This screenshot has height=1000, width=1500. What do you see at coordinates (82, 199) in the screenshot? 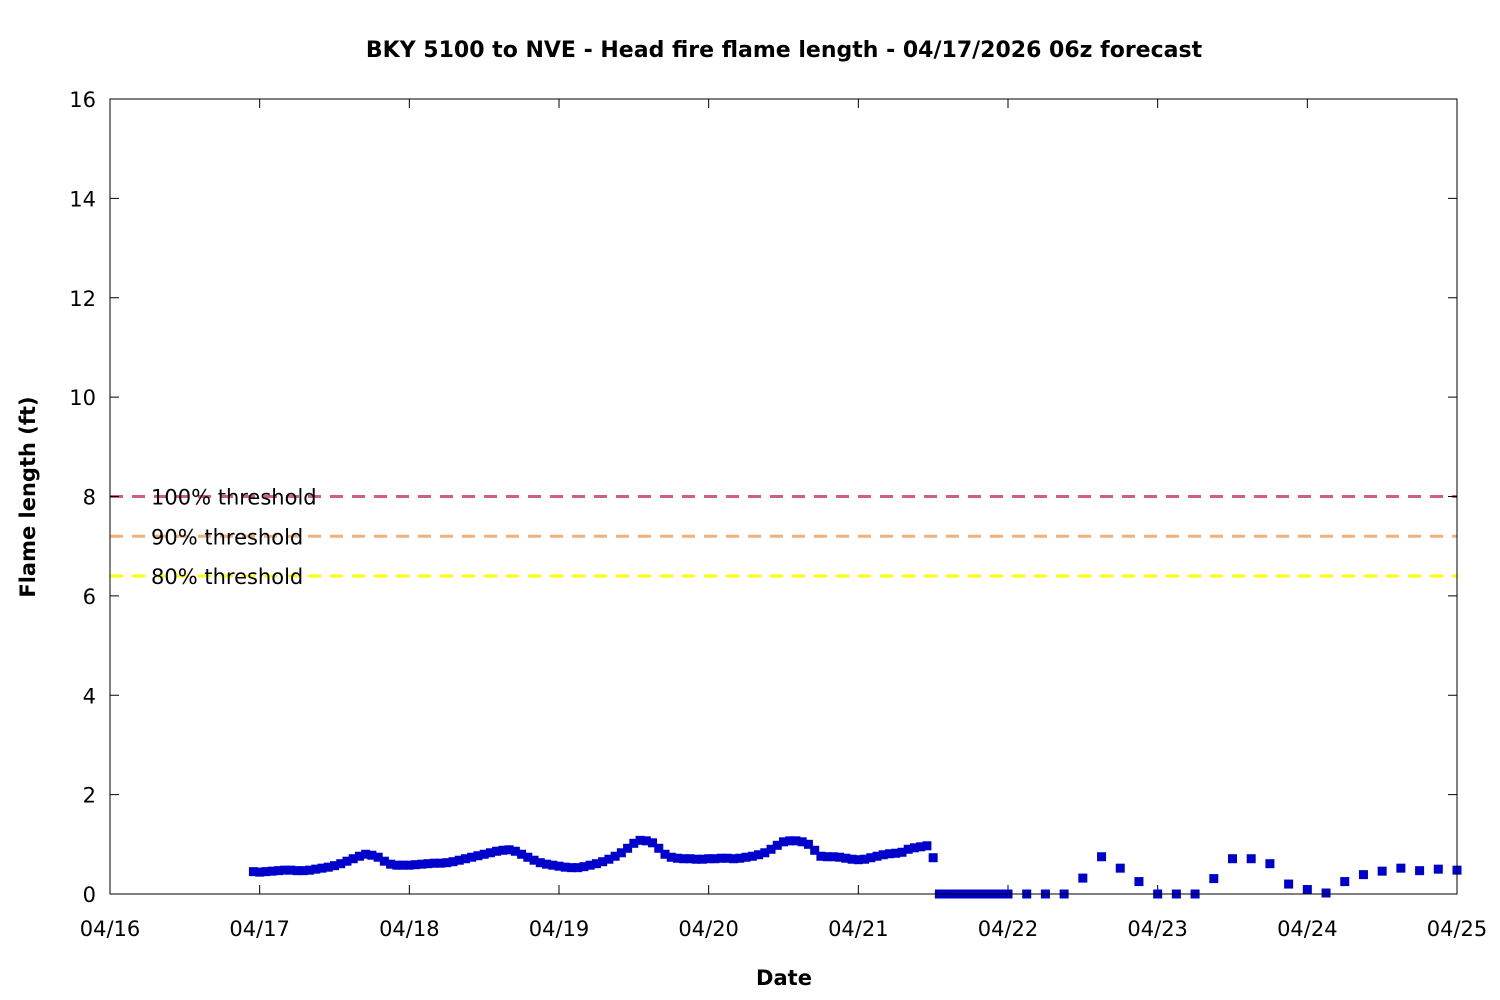
I see `y-tick-label: 14` at bounding box center [82, 199].